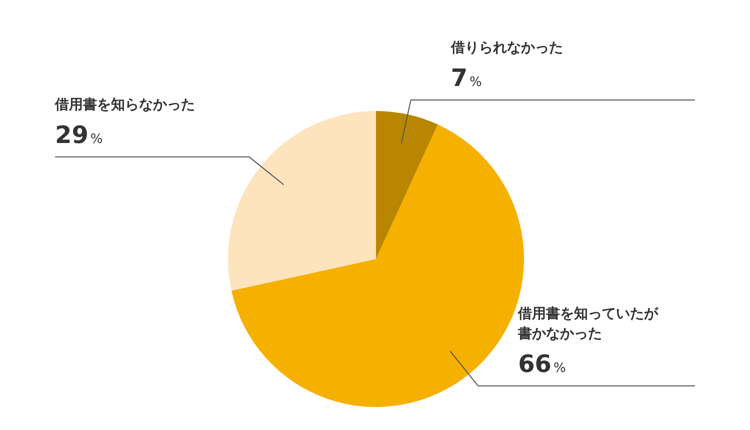  What do you see at coordinates (506, 48) in the screenshot?
I see `slice-label: 借りられなかった` at bounding box center [506, 48].